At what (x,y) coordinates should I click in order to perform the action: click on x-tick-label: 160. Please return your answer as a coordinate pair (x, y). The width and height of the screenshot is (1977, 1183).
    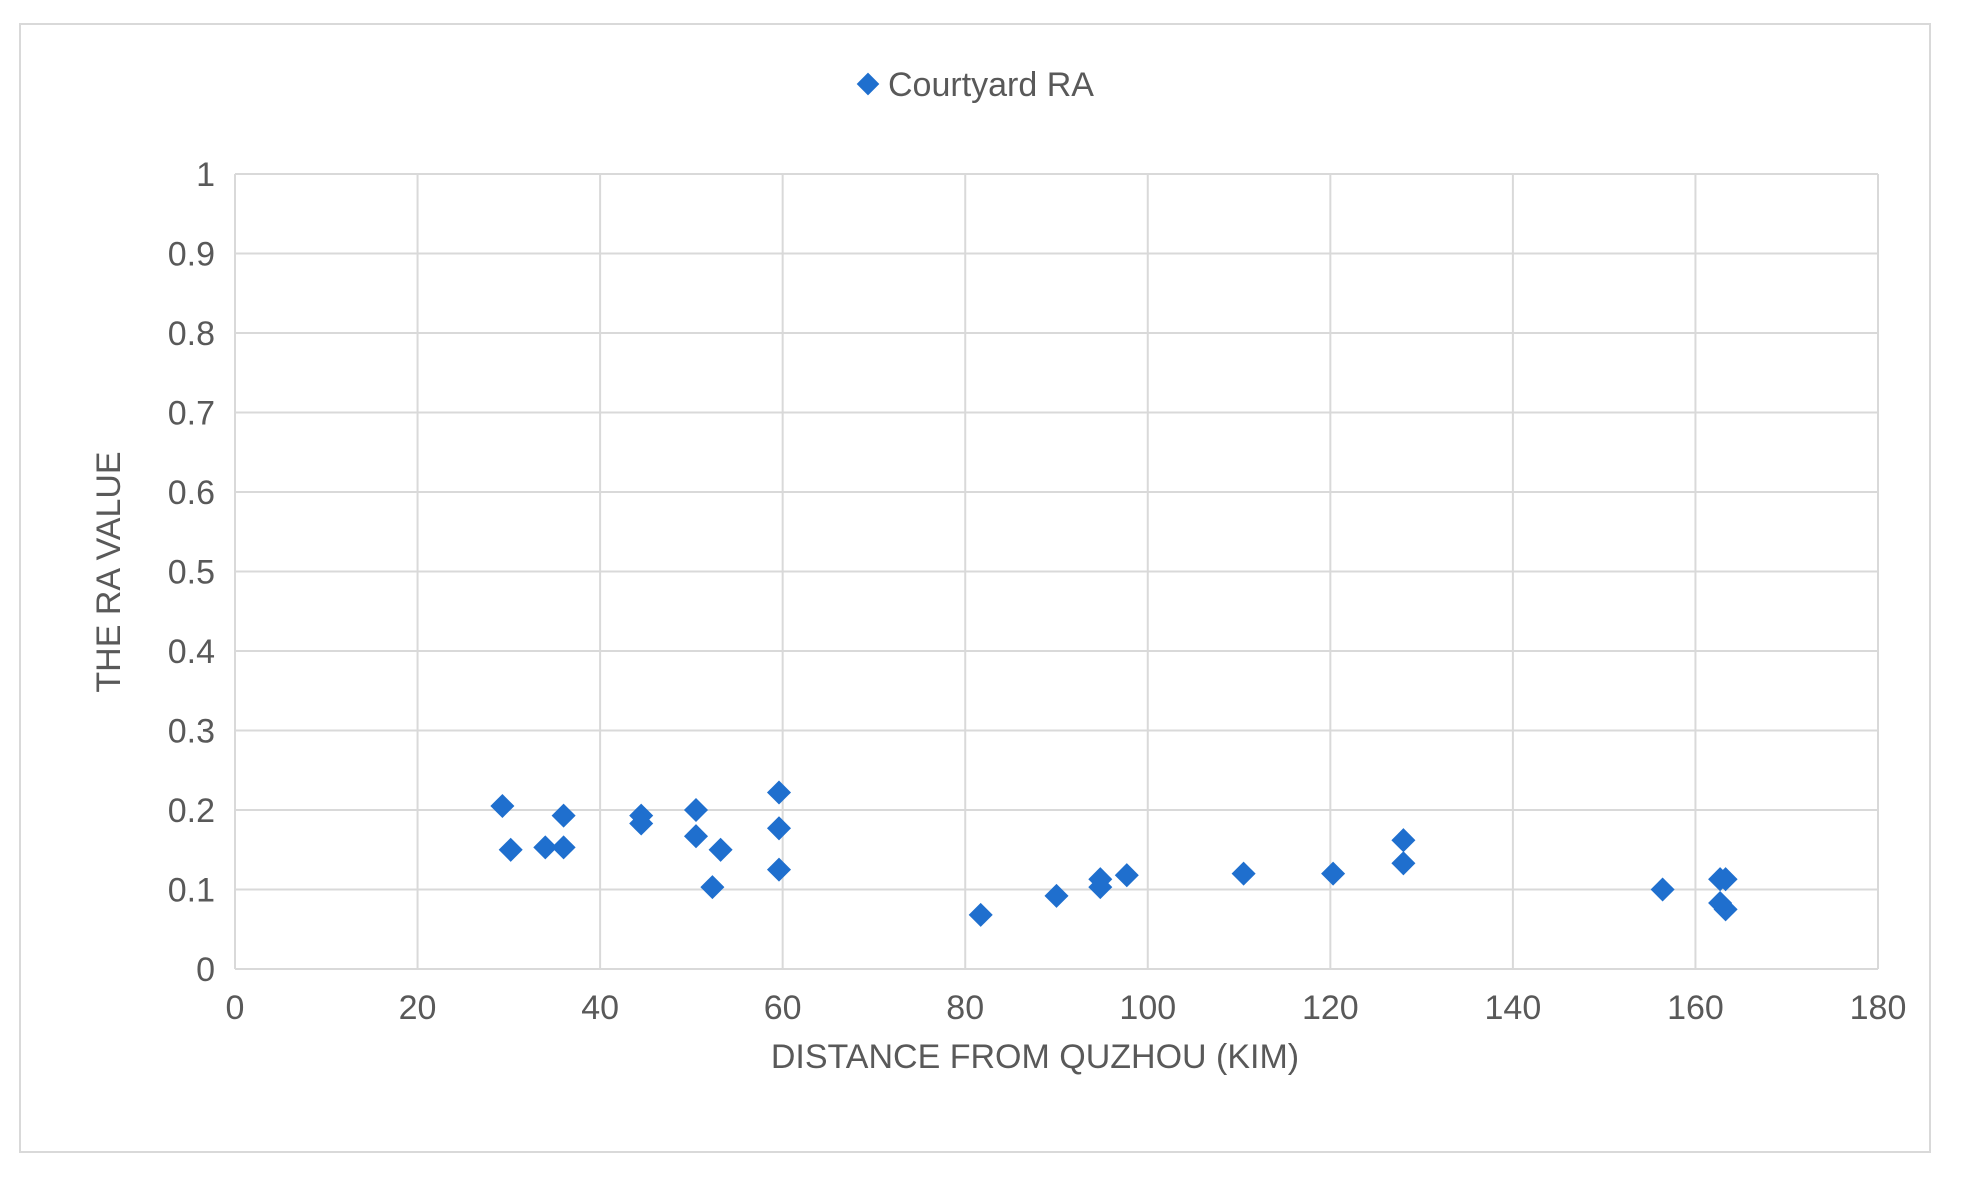
    Looking at the image, I should click on (1695, 1008).